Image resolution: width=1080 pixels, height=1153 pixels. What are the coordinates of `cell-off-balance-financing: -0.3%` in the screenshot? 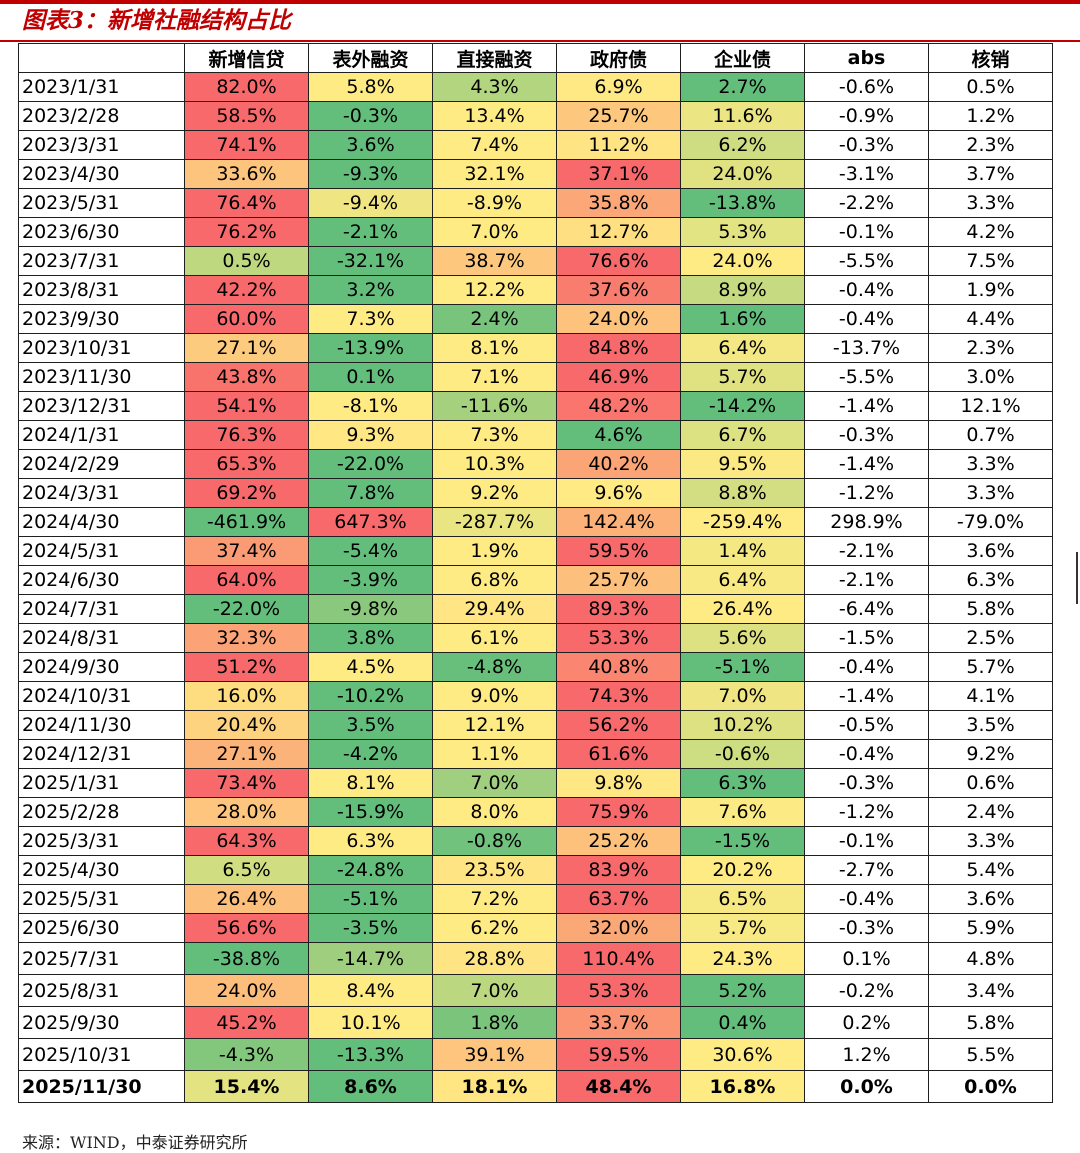 It's located at (370, 116).